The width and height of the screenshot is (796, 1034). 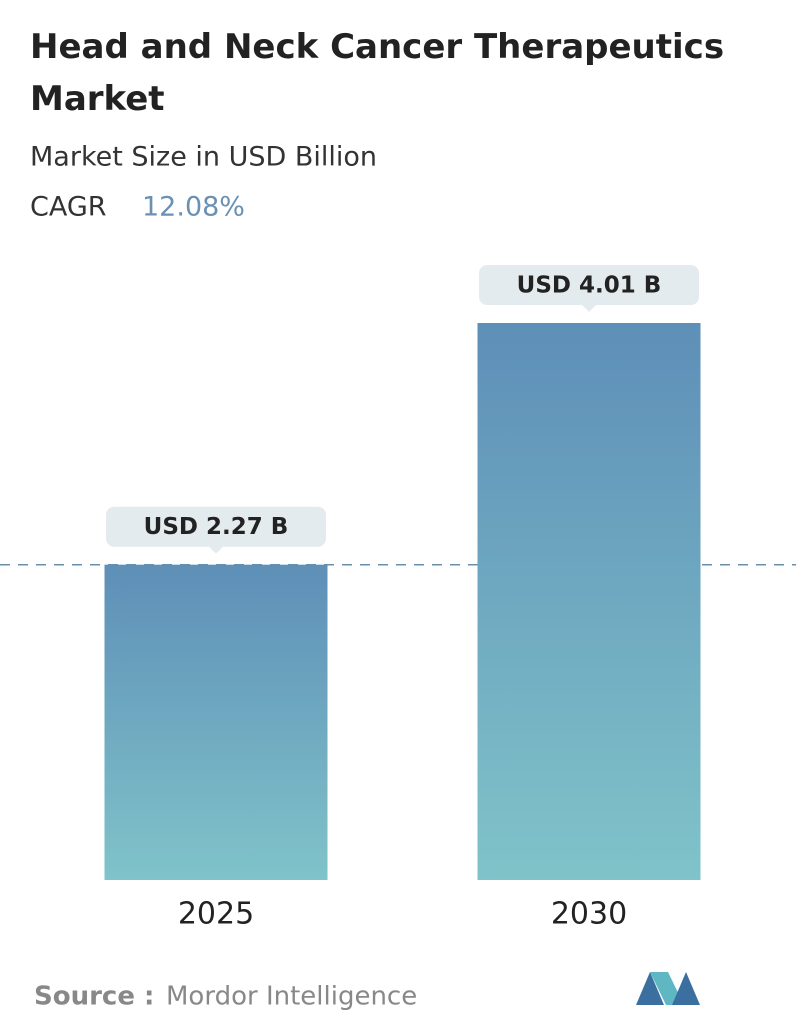 What do you see at coordinates (668, 988) in the screenshot?
I see `logo` at bounding box center [668, 988].